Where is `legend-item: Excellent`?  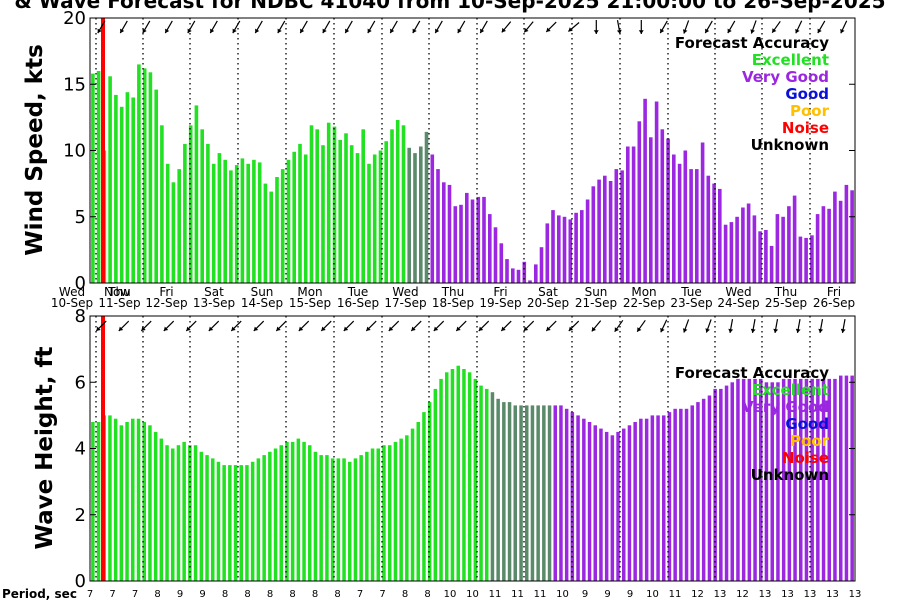
legend-item: Excellent is located at coordinates (790, 60).